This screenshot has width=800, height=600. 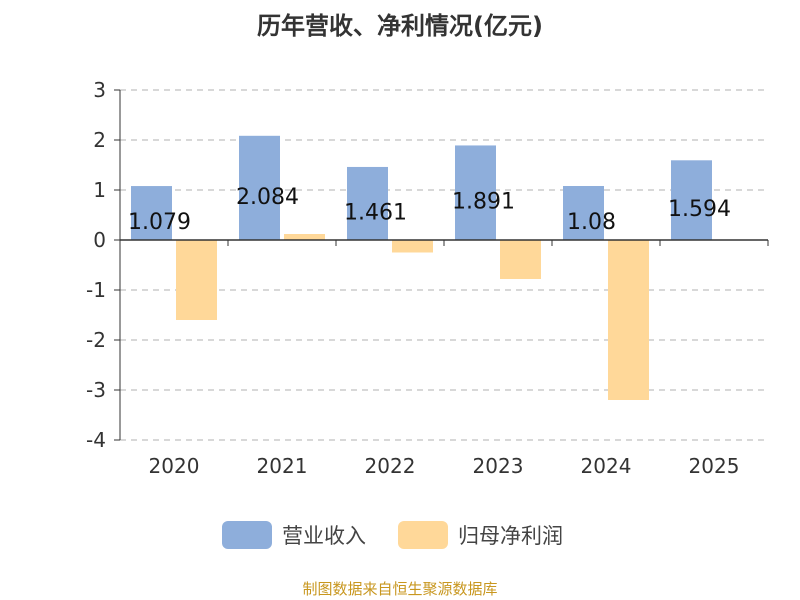 I want to click on legend-item-revenue: 营业收入, so click(x=294, y=535).